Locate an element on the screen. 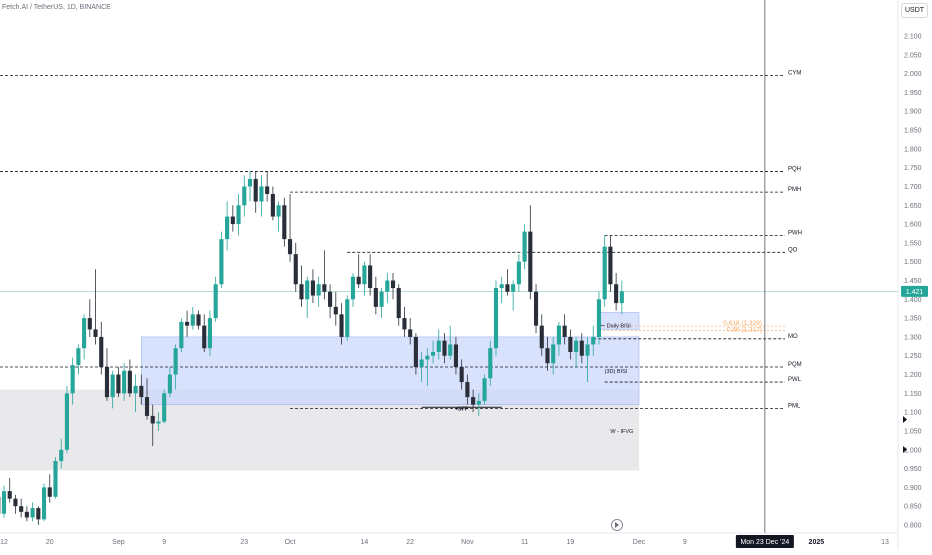 The height and width of the screenshot is (555, 932). y-tick-label: 2.050 is located at coordinates (913, 55).